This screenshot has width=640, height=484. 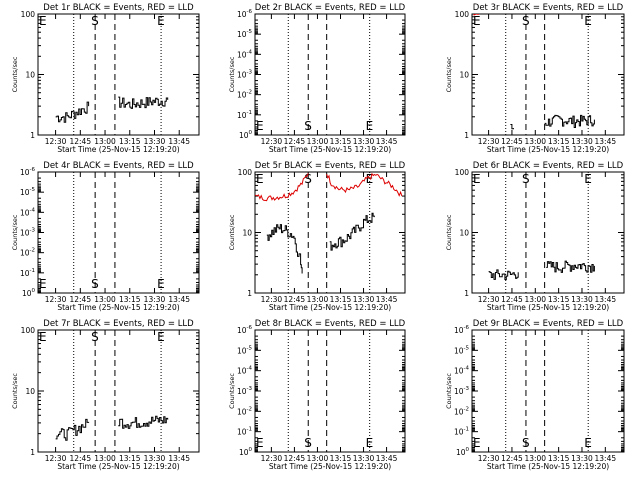 What do you see at coordinates (245, 350) in the screenshot?
I see `y-tick-label: 10⁻⁵` at bounding box center [245, 350].